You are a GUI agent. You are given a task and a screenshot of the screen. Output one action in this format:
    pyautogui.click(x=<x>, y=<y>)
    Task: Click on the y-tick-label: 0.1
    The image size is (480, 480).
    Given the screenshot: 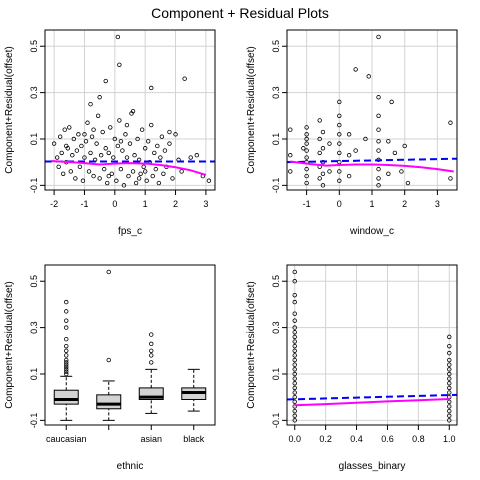 What is the action you would take?
    pyautogui.click(x=34, y=374)
    